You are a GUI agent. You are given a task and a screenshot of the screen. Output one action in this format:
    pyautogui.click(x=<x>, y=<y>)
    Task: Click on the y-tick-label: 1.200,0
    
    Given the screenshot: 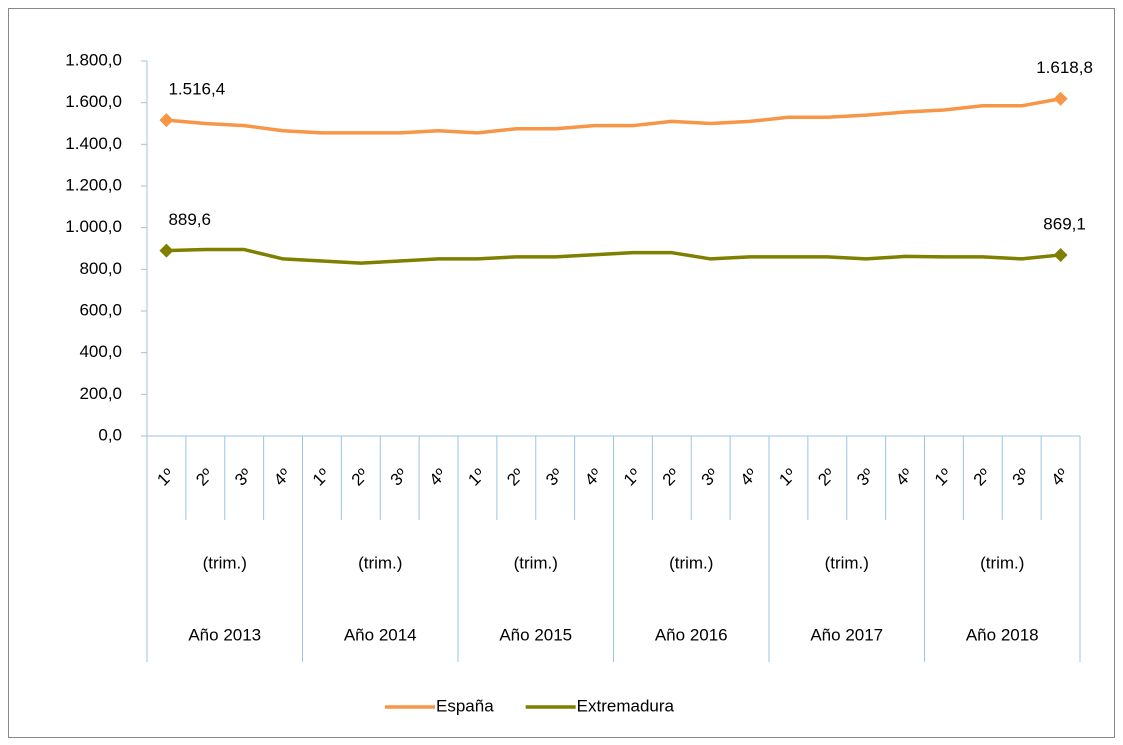 What is the action you would take?
    pyautogui.click(x=93, y=184)
    